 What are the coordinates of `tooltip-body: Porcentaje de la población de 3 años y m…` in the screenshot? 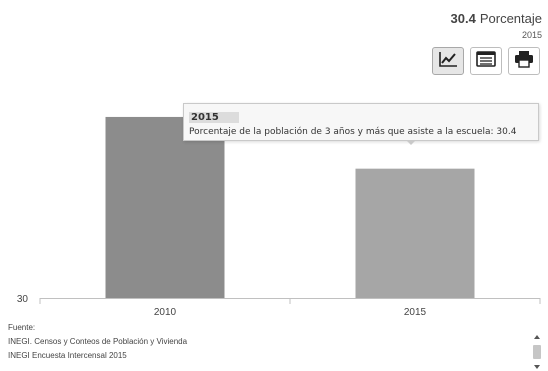 It's located at (353, 132).